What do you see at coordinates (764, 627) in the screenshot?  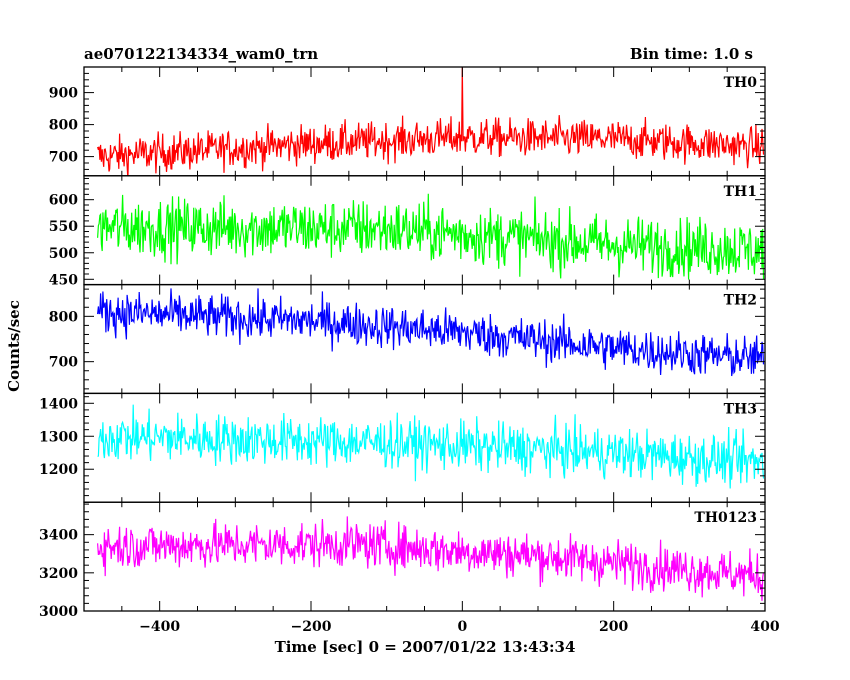 I see `x-tick-label: 400` at bounding box center [764, 627].